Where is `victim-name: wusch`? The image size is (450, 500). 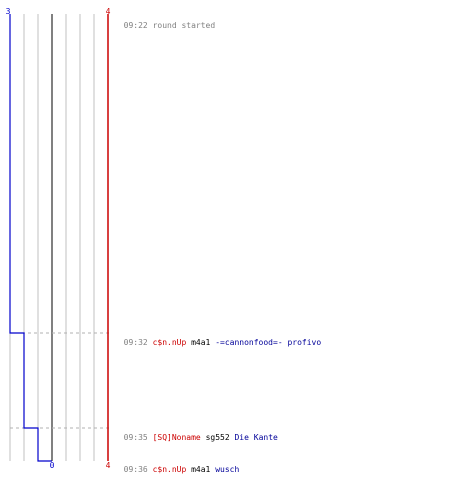
victim-name: wusch is located at coordinates (227, 469).